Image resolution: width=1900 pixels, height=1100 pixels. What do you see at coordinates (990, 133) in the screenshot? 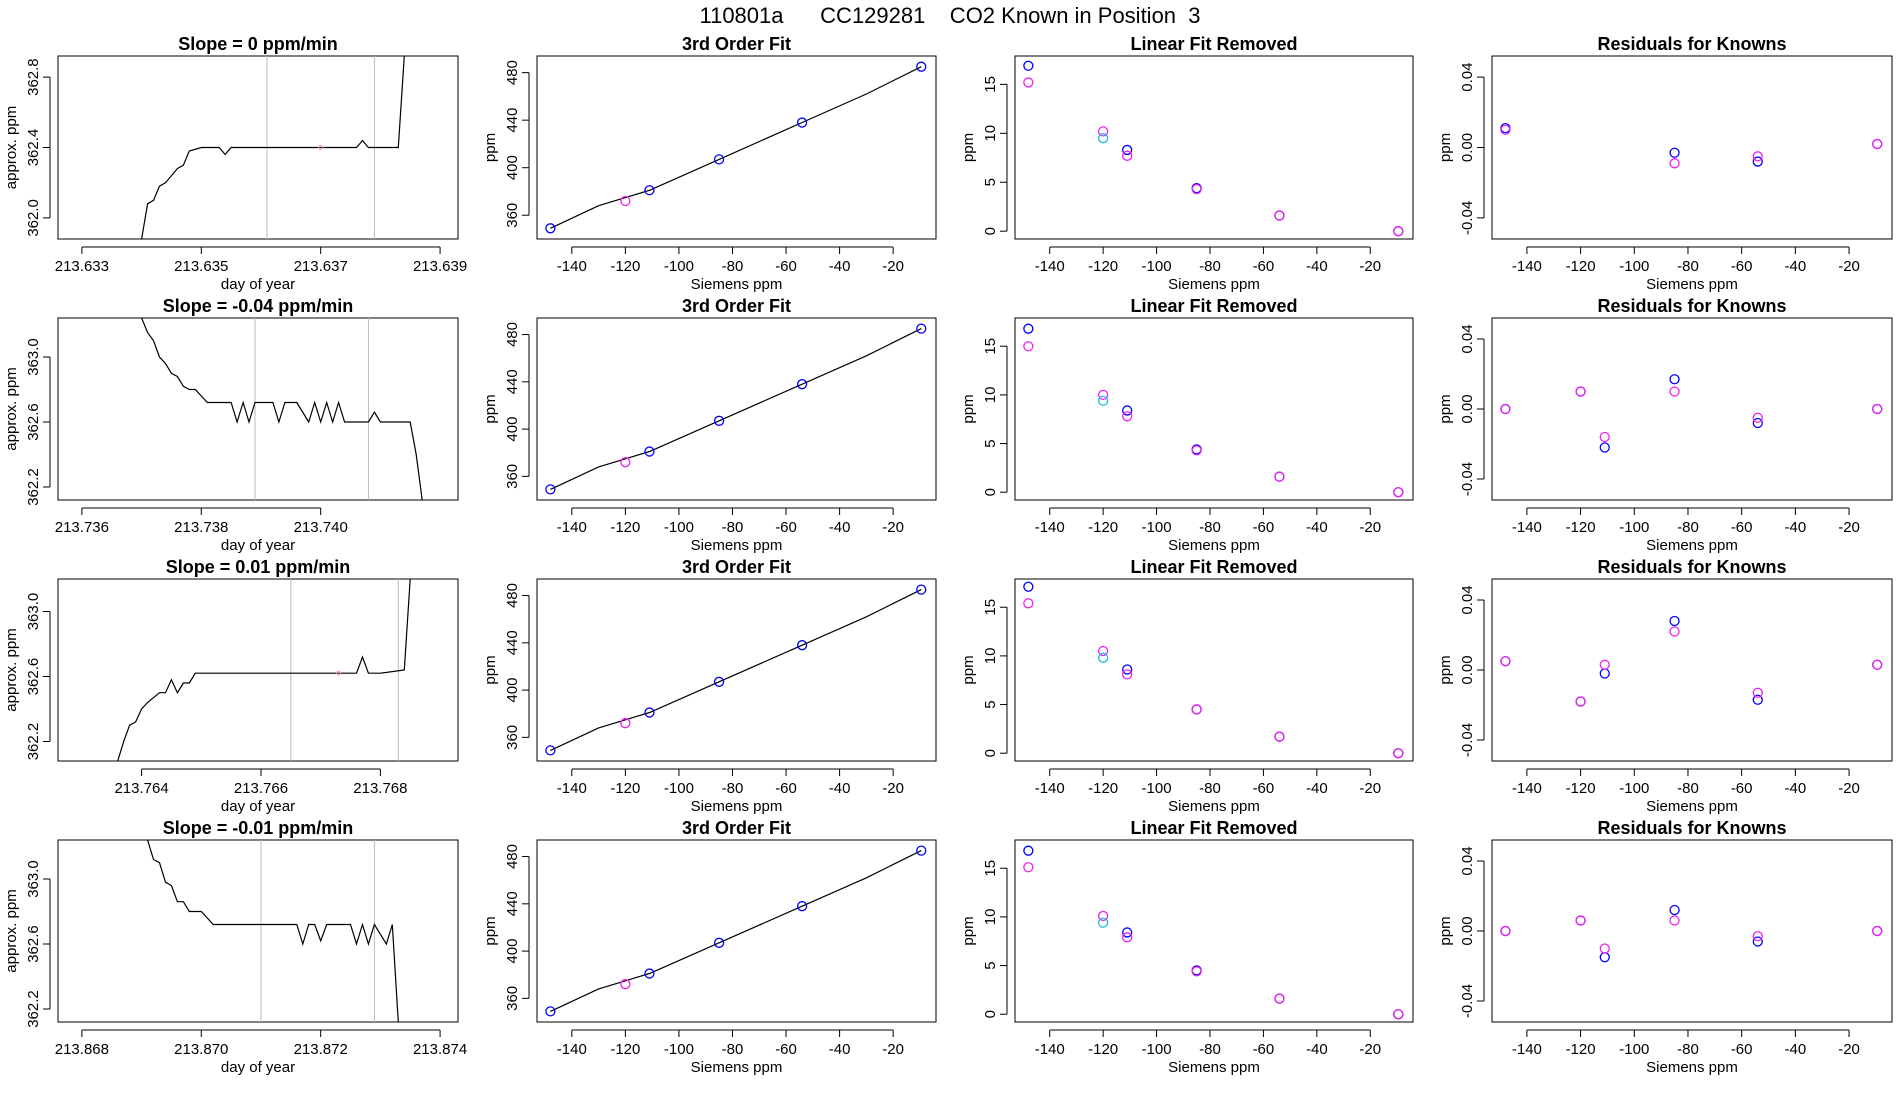
I see `y-tick-label: 10` at bounding box center [990, 133].